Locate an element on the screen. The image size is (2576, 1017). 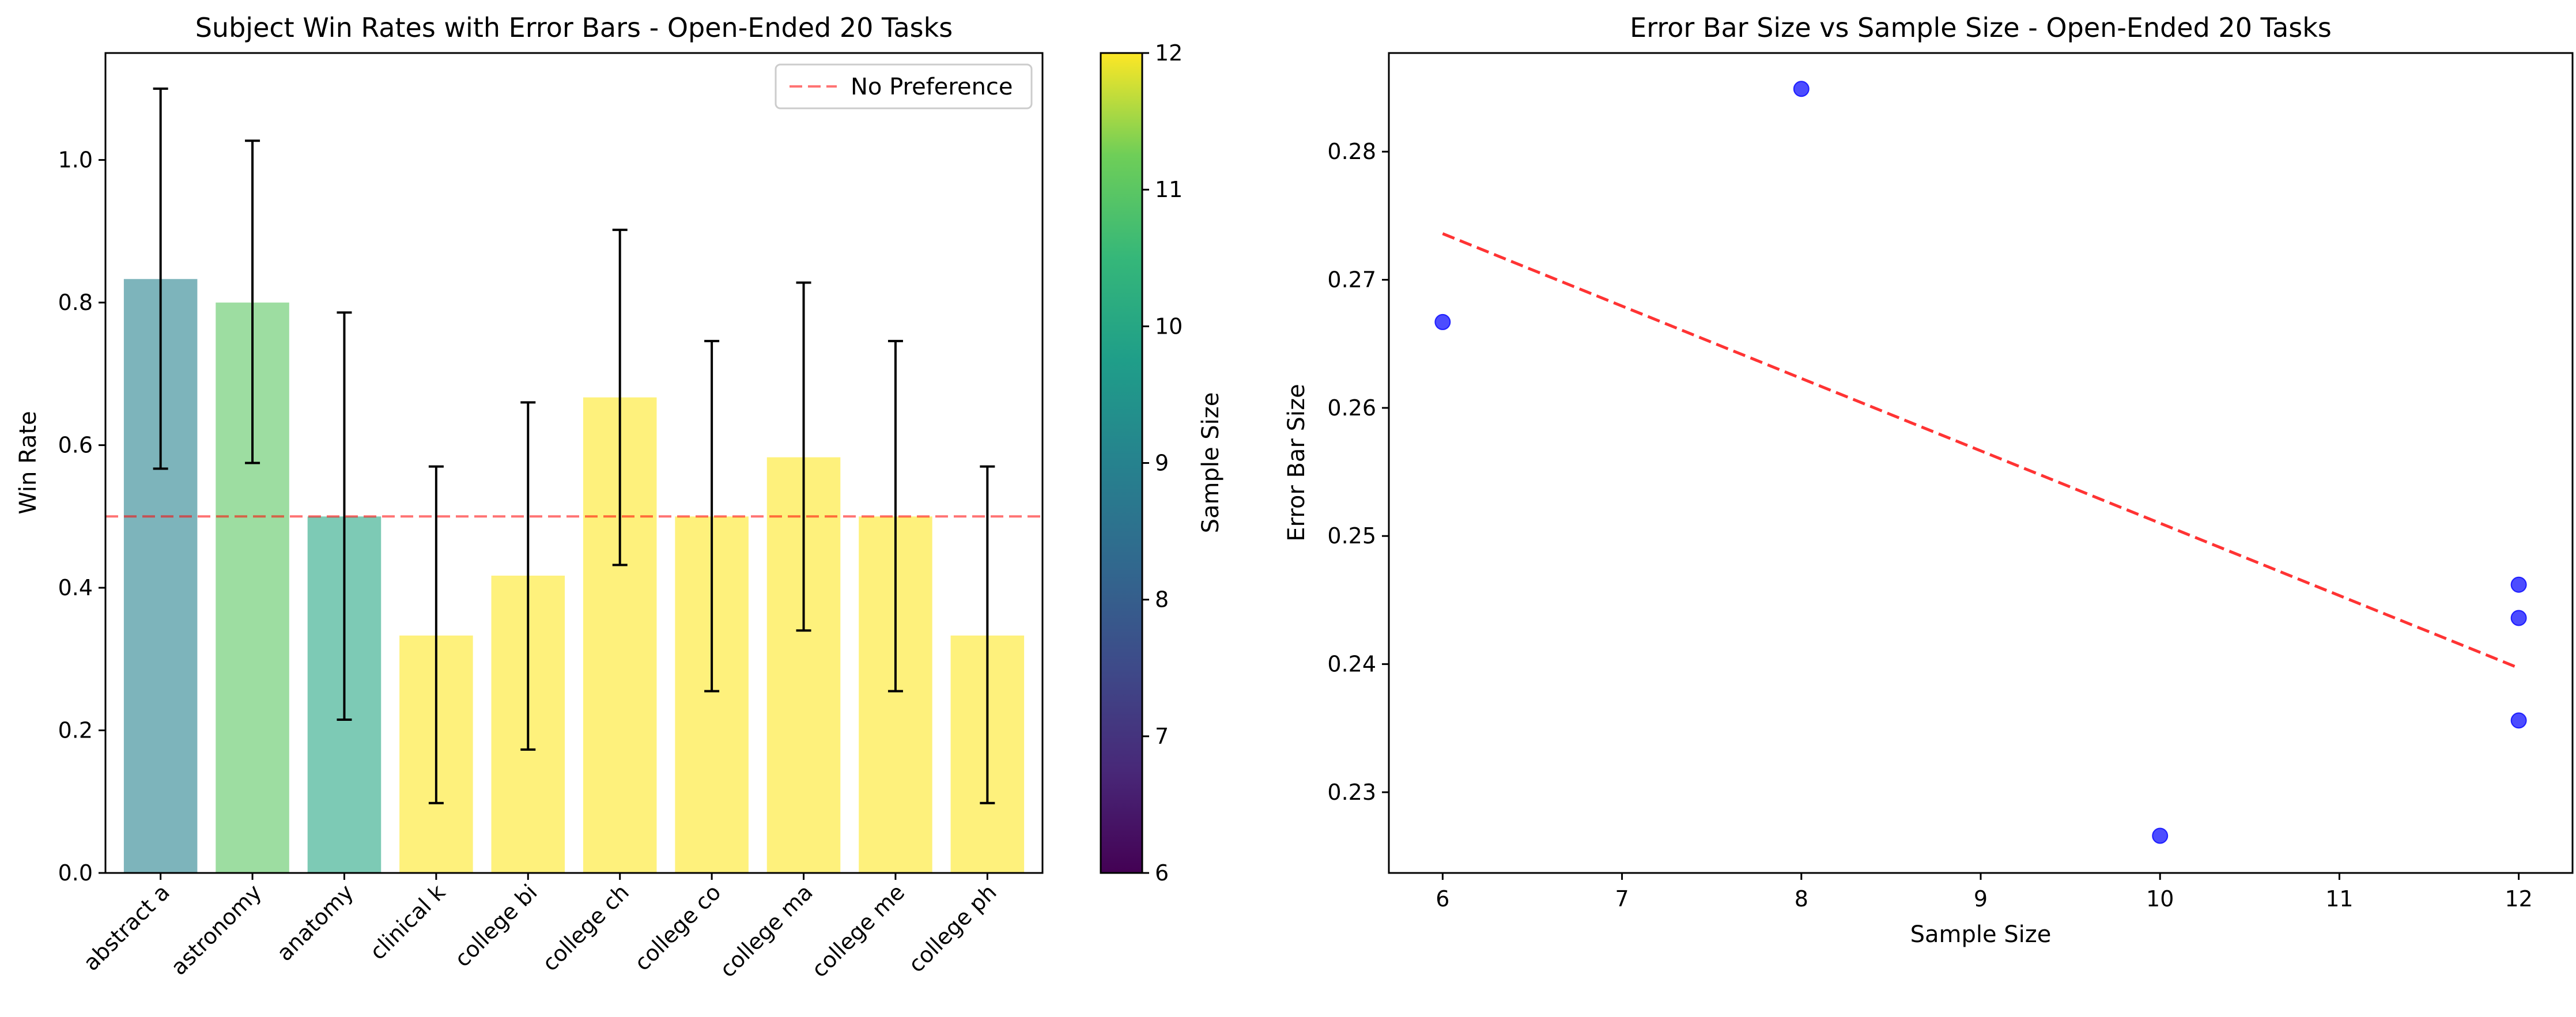
x-tick-label-1: 7 is located at coordinates (1622, 899).